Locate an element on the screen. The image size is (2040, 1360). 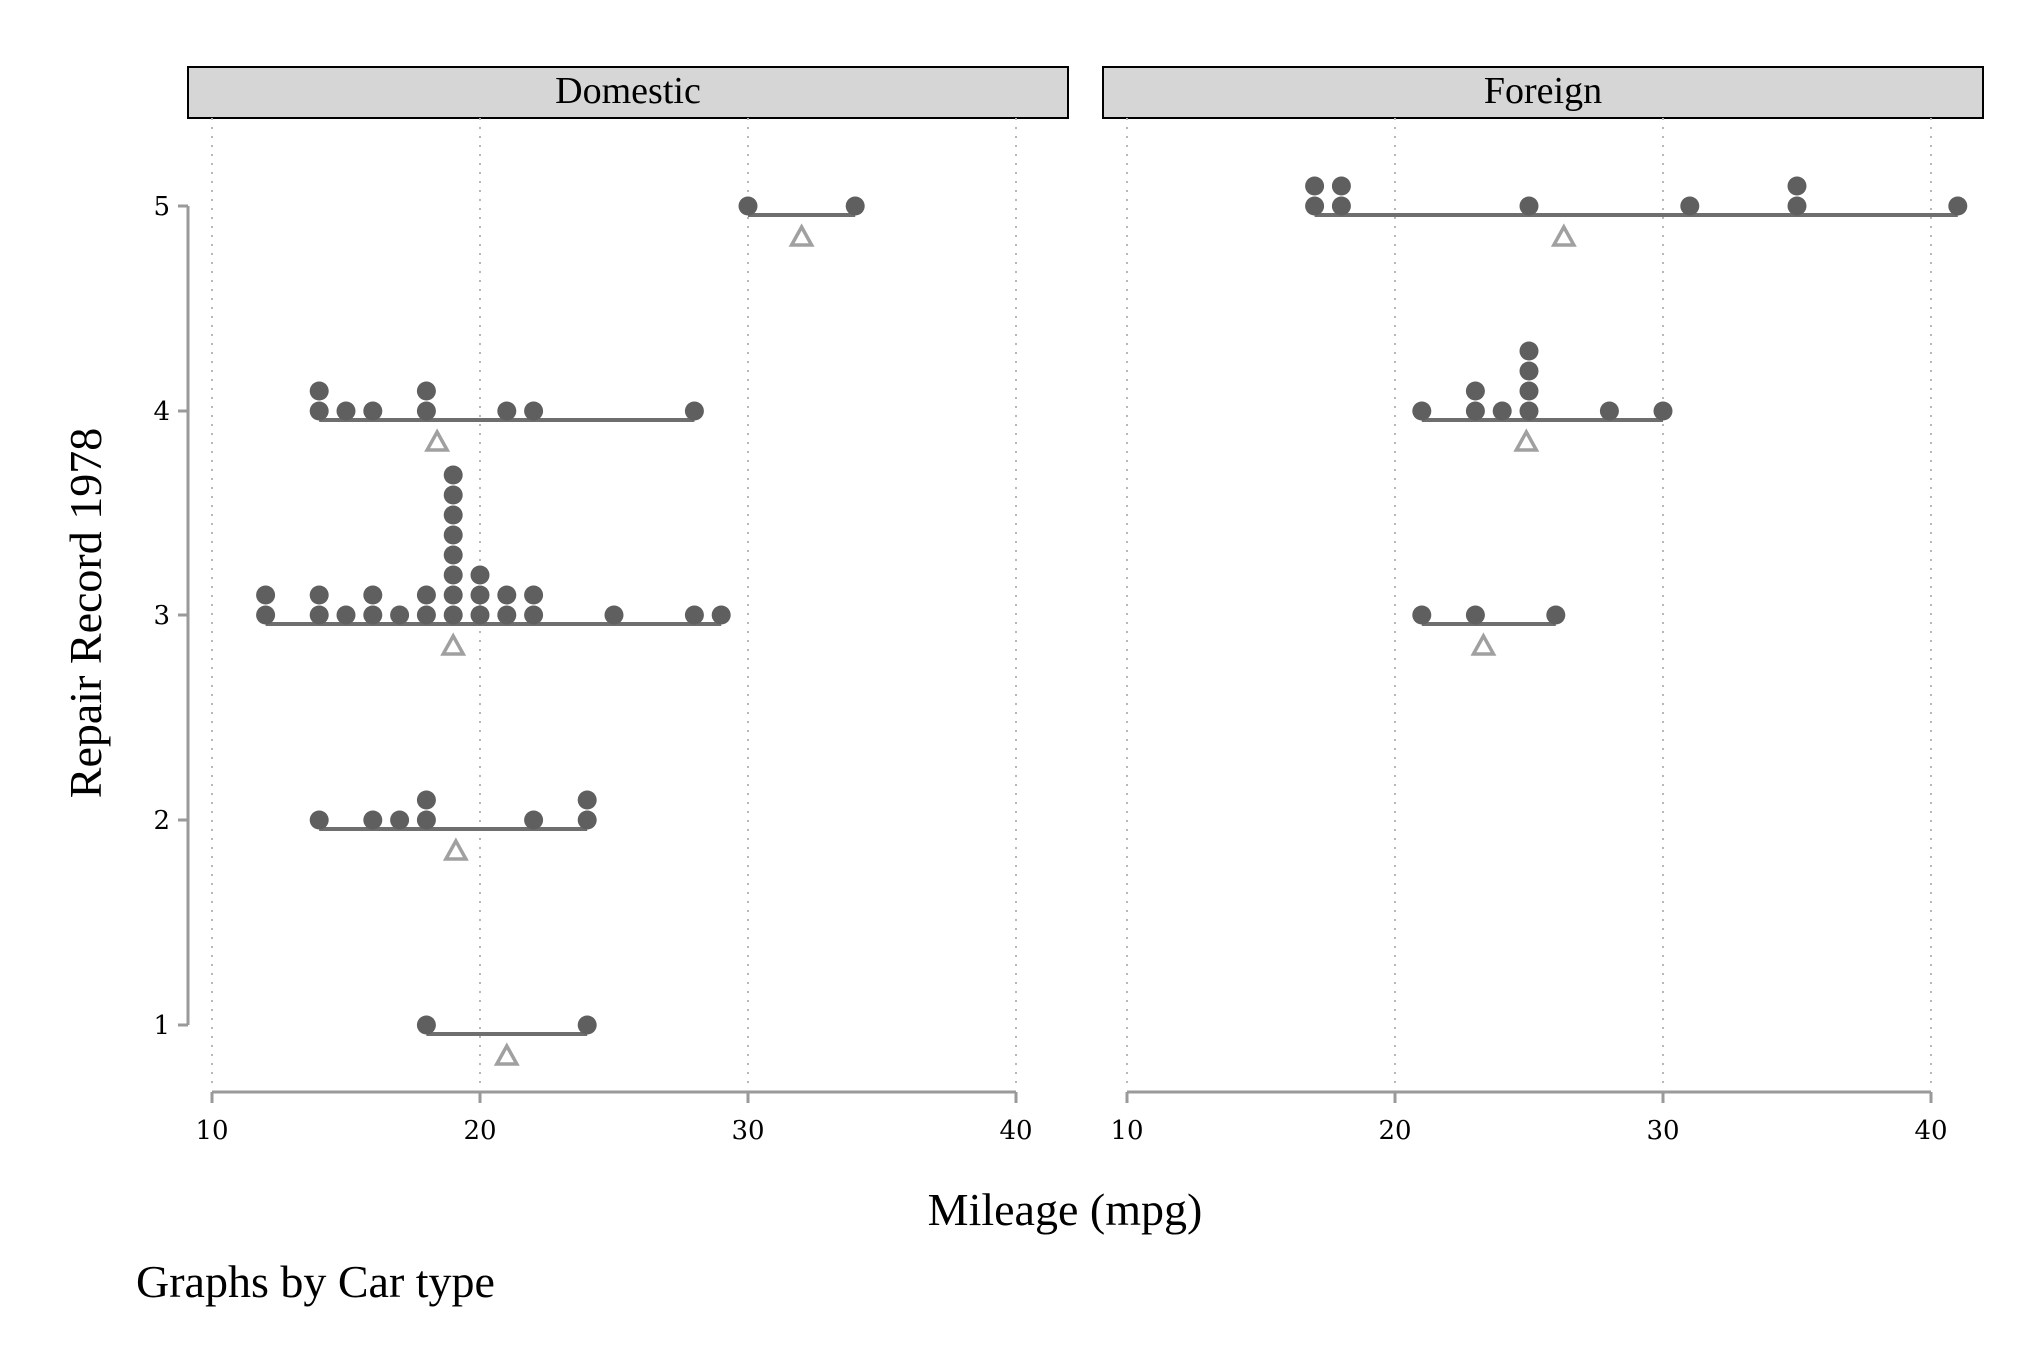
y-tick-label-3: 3 is located at coordinates (161, 616).